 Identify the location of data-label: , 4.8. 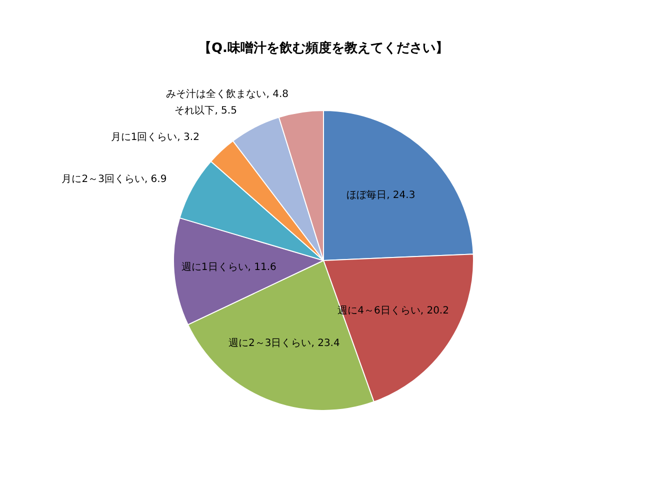
(277, 94).